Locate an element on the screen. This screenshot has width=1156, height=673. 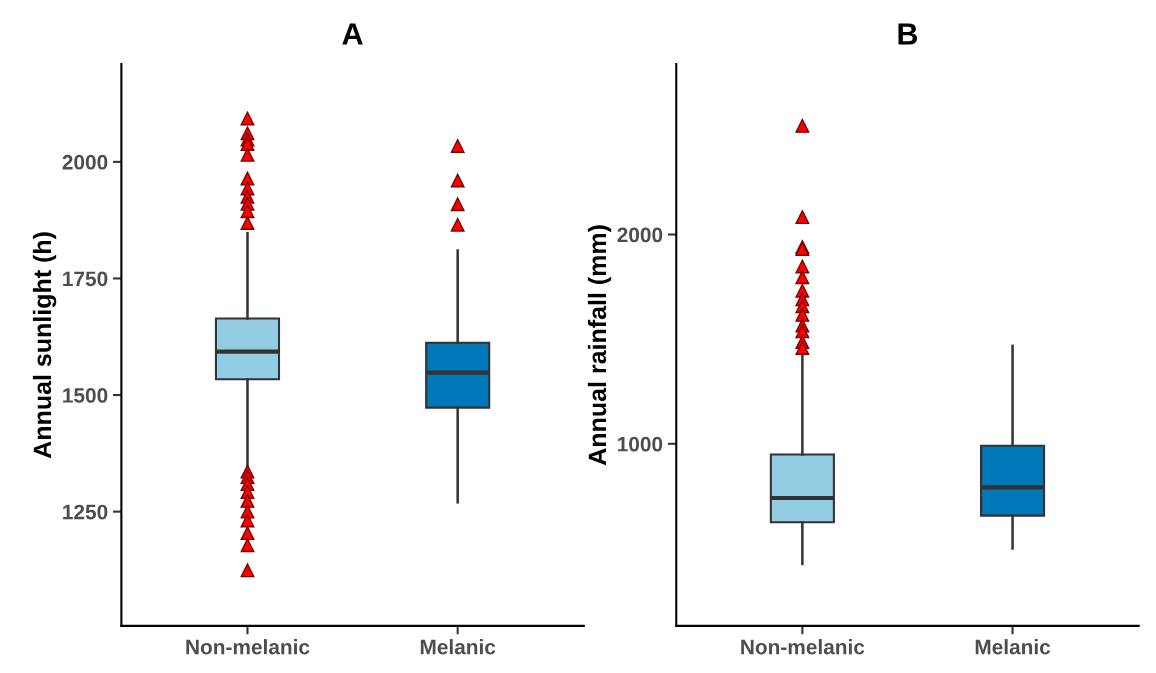
y-tick-label: 1000 is located at coordinates (640, 444).